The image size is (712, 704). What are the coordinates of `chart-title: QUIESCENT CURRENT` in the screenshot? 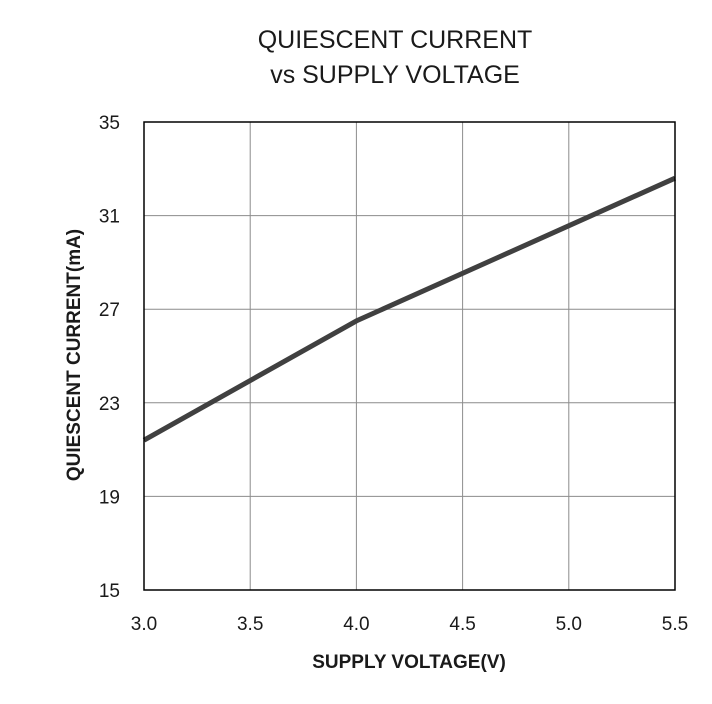 It's located at (395, 40).